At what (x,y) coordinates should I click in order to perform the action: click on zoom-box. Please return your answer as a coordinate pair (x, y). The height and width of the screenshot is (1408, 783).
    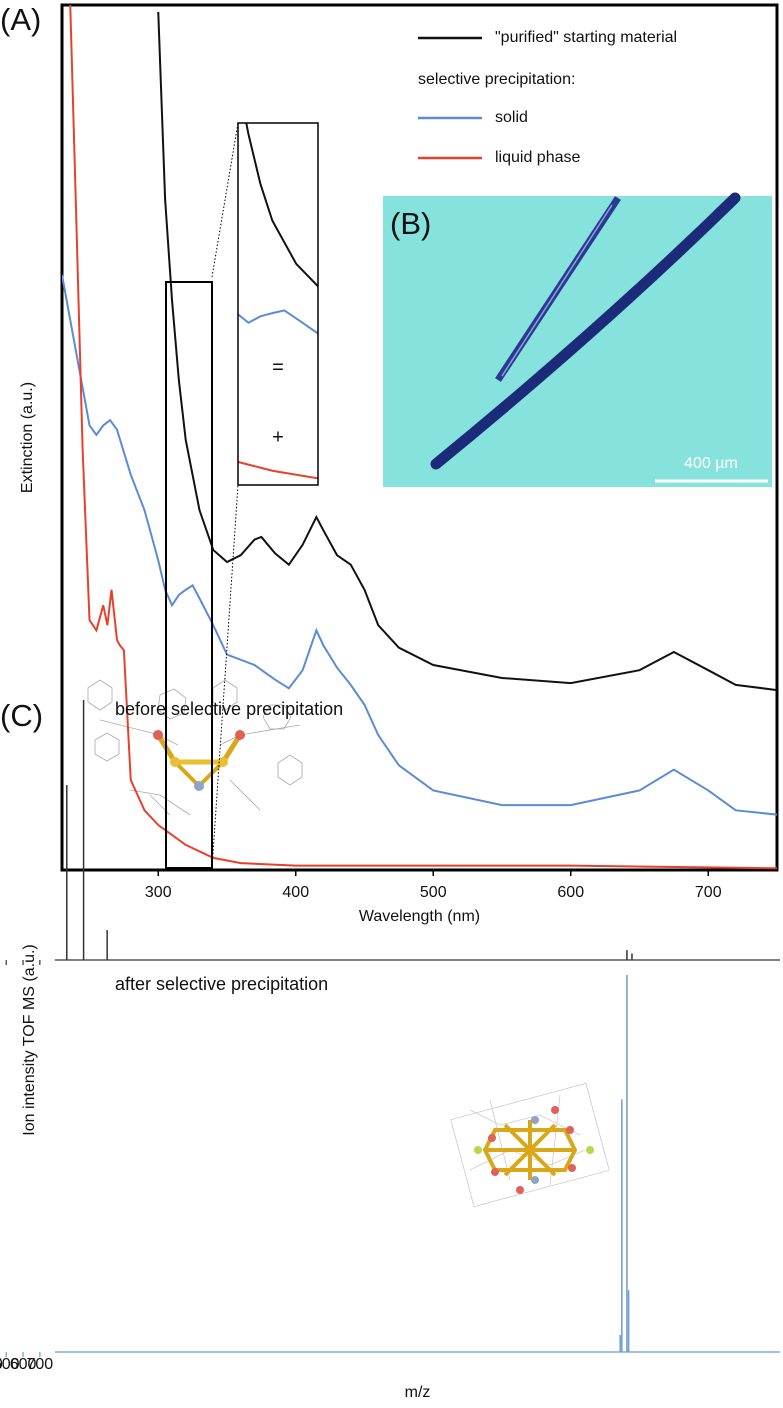
    Looking at the image, I should click on (189, 575).